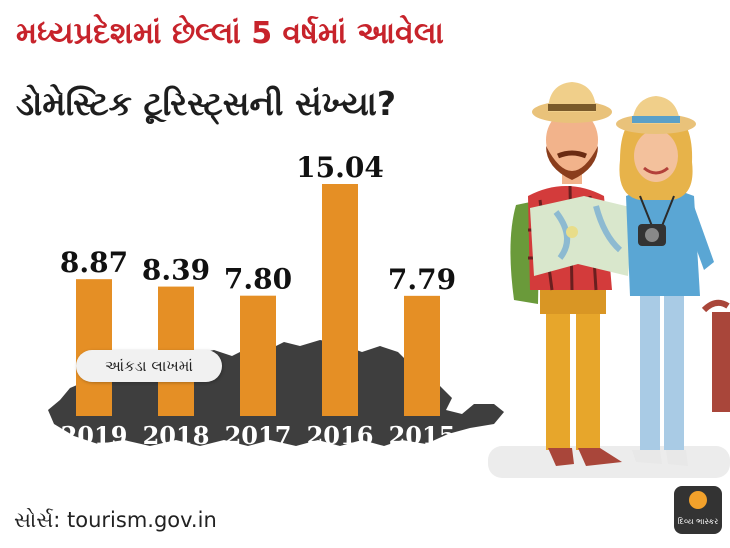  I want to click on year-label-2016: 2016, so click(340, 435).